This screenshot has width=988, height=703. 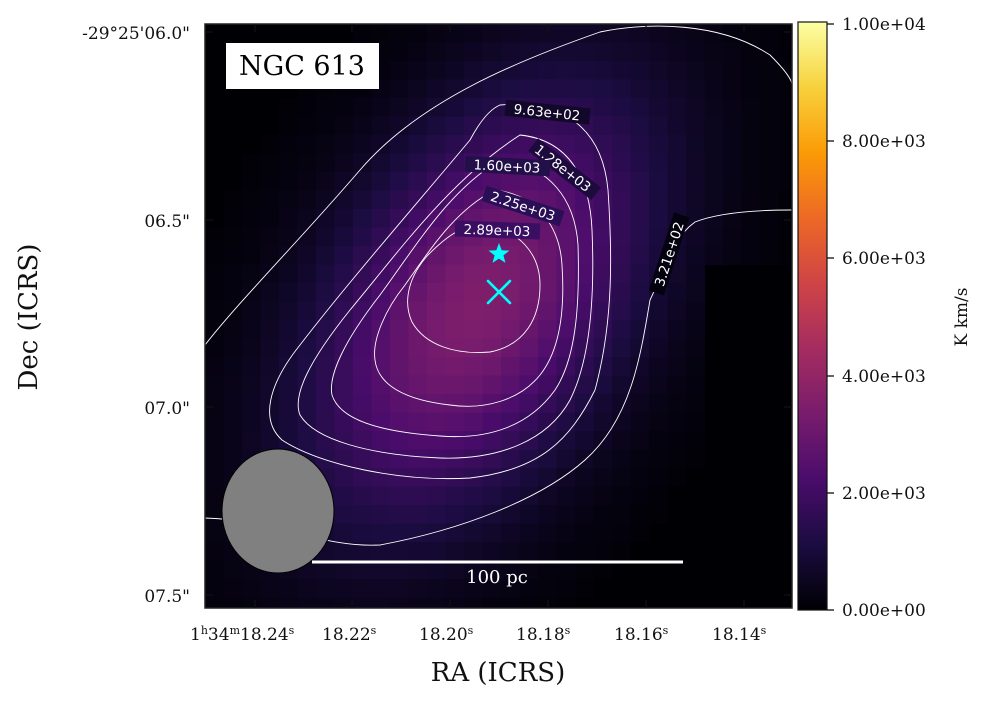 I want to click on y-tick-label-2: 07.0", so click(x=167, y=409).